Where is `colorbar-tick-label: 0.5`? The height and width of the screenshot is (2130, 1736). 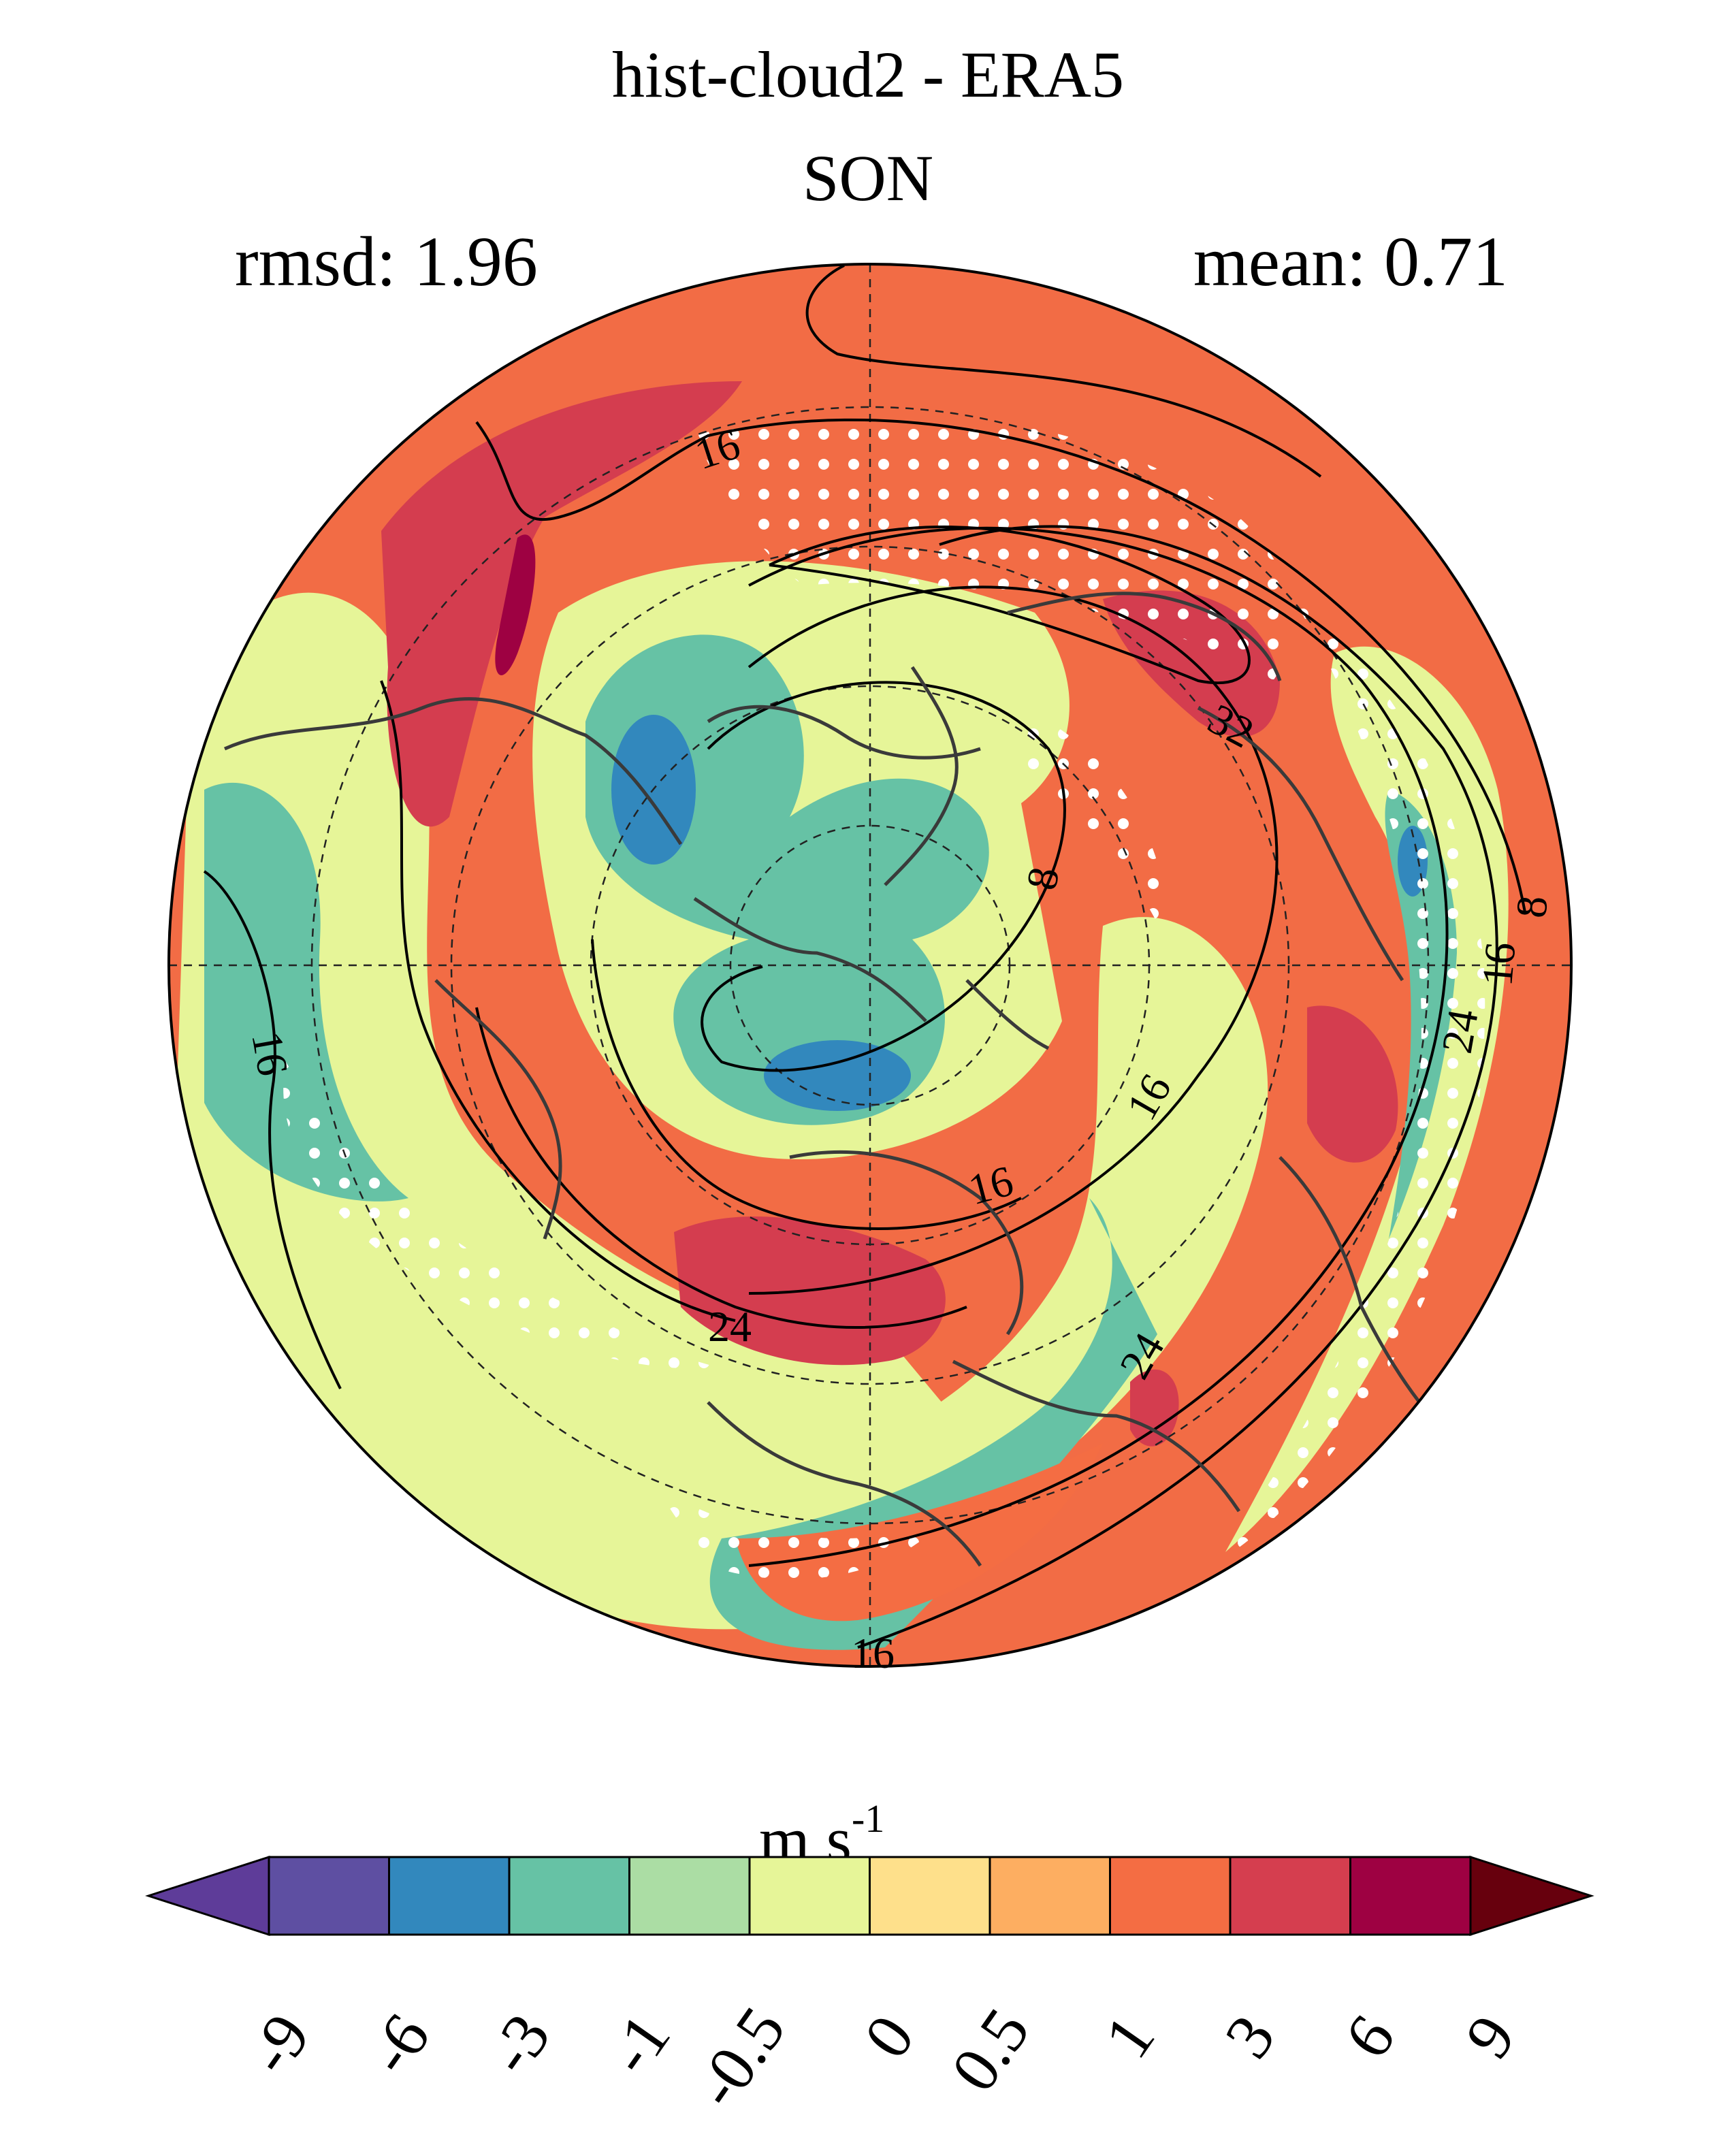 colorbar-tick-label: 0.5 is located at coordinates (990, 2049).